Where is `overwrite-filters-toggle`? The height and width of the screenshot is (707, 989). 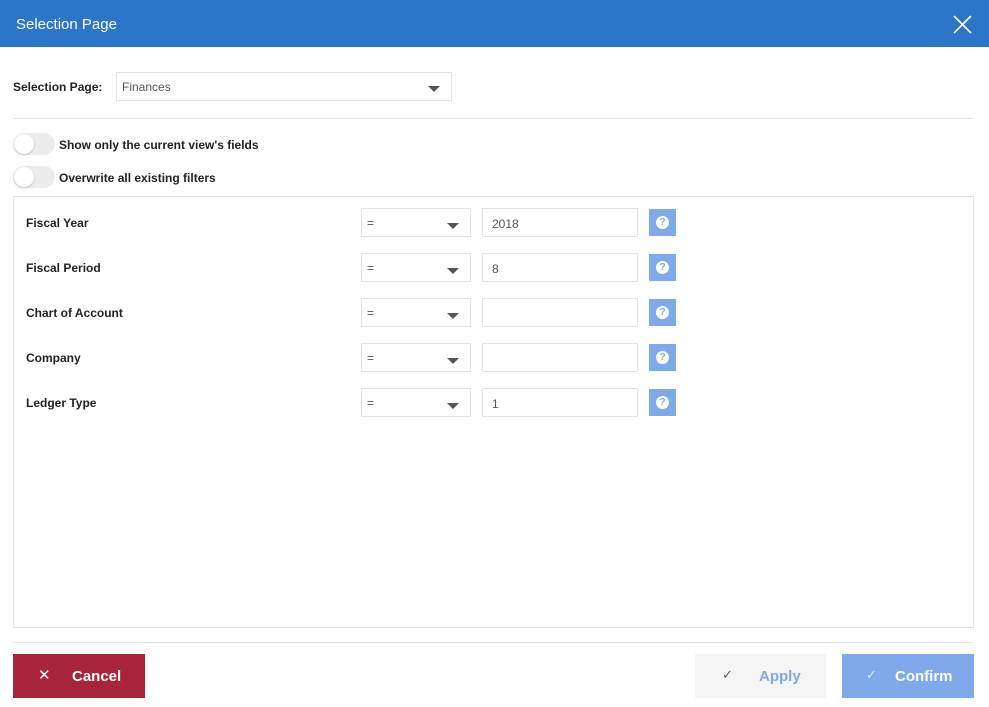 overwrite-filters-toggle is located at coordinates (34, 177).